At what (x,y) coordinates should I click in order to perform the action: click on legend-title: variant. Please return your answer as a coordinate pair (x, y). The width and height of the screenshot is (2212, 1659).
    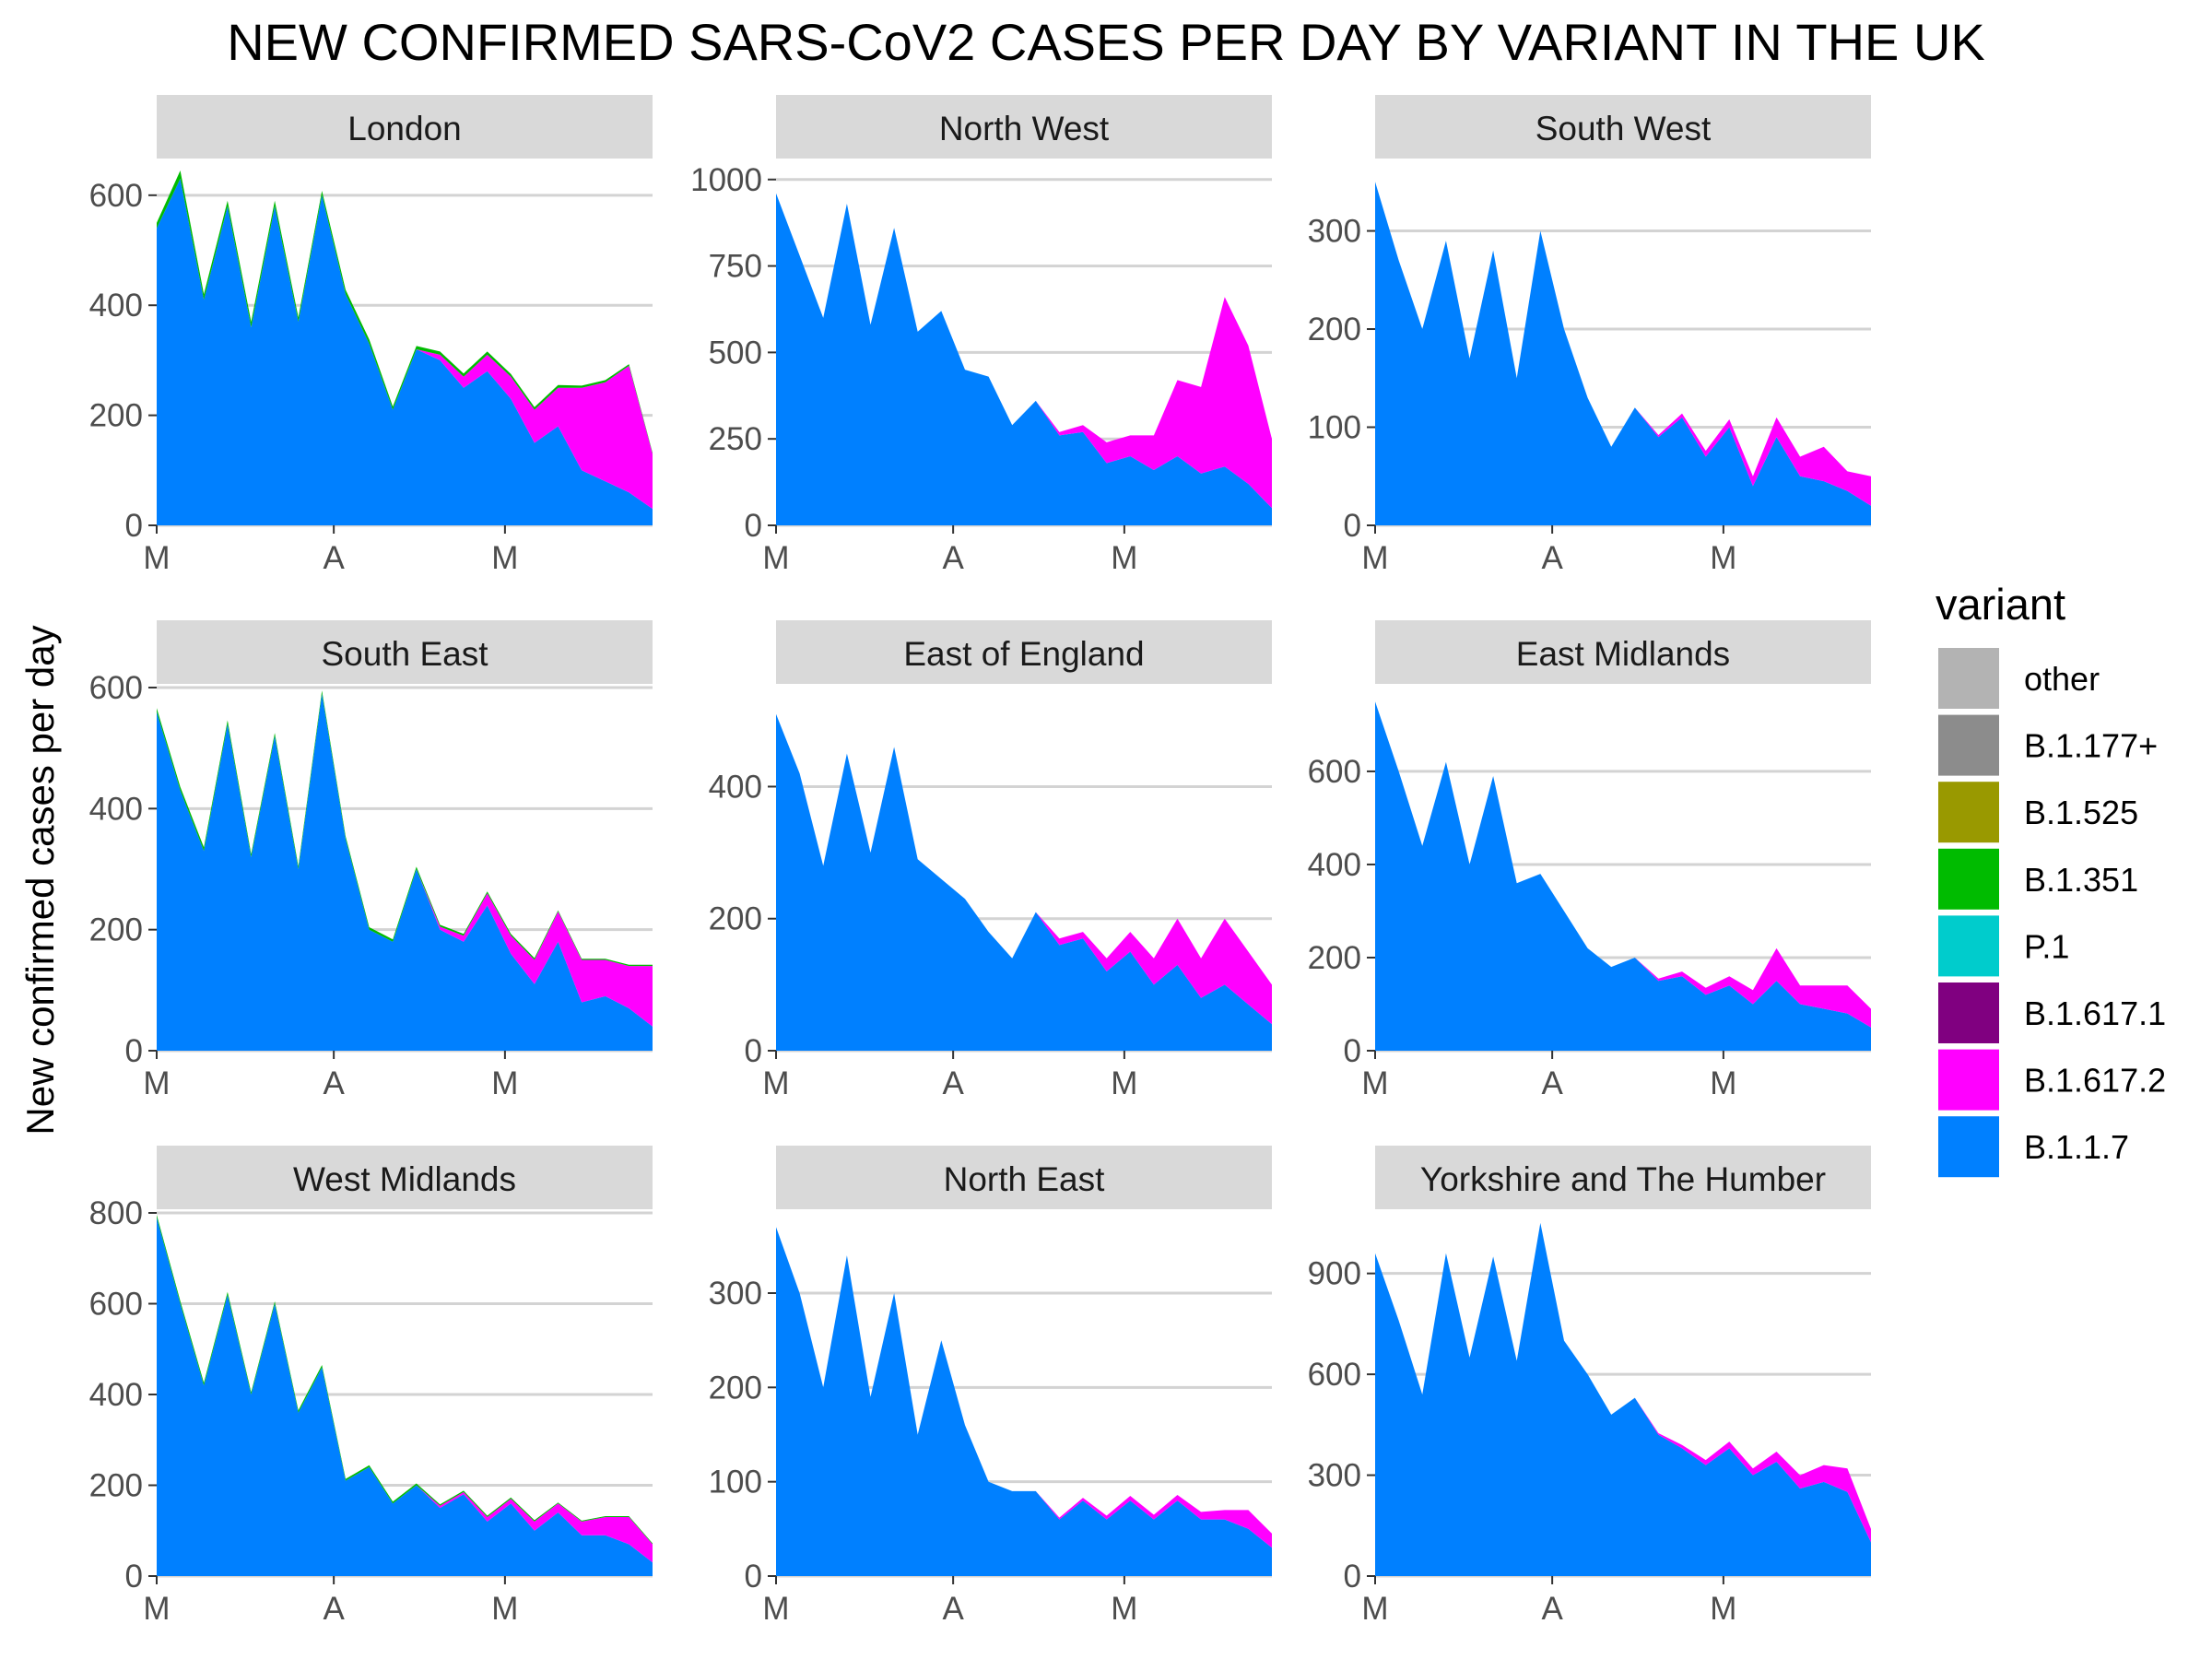
    Looking at the image, I should click on (2000, 604).